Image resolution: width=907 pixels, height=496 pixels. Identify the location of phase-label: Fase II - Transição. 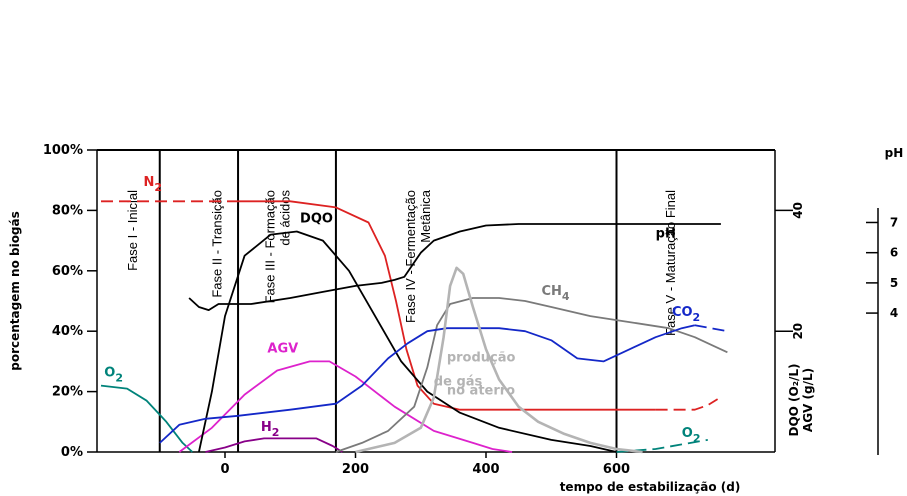
(217, 244).